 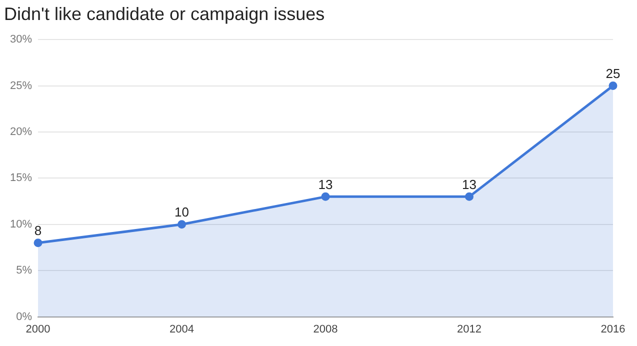 I want to click on y-tick-label: 0%, so click(x=24, y=316).